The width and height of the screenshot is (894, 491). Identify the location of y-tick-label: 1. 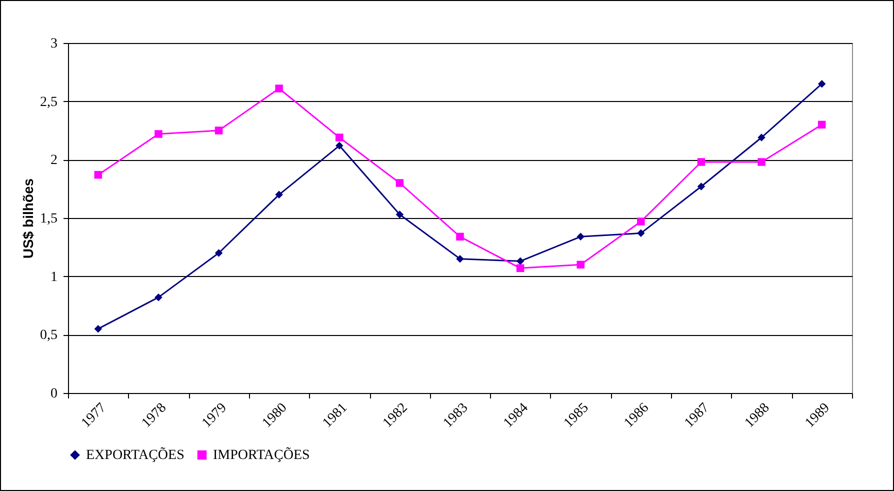
(54, 277).